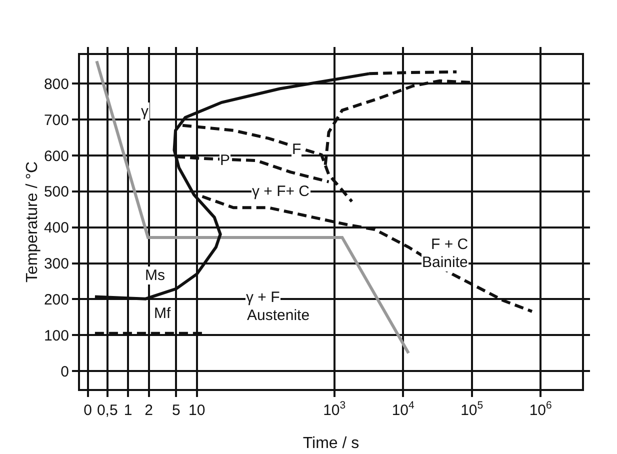 The image size is (617, 454). I want to click on annotation: Bainite, so click(445, 262).